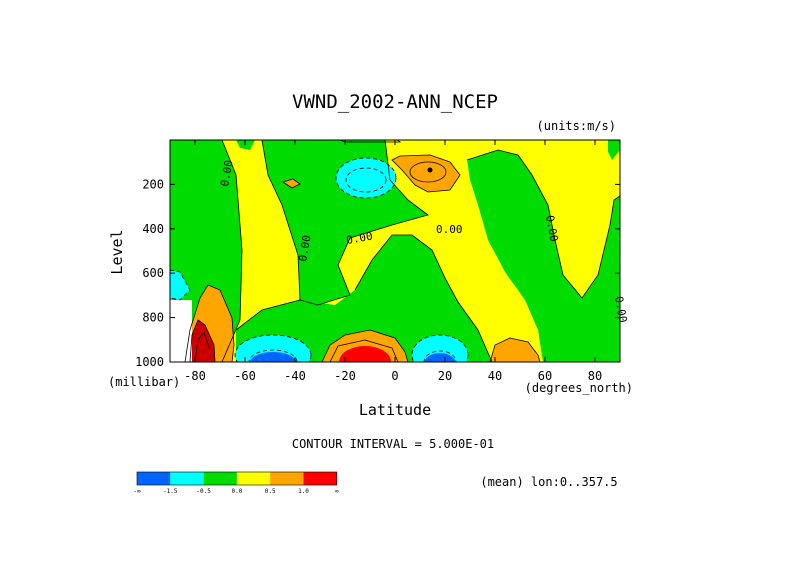 The width and height of the screenshot is (789, 562). What do you see at coordinates (117, 251) in the screenshot?
I see `y-axis-title: Level` at bounding box center [117, 251].